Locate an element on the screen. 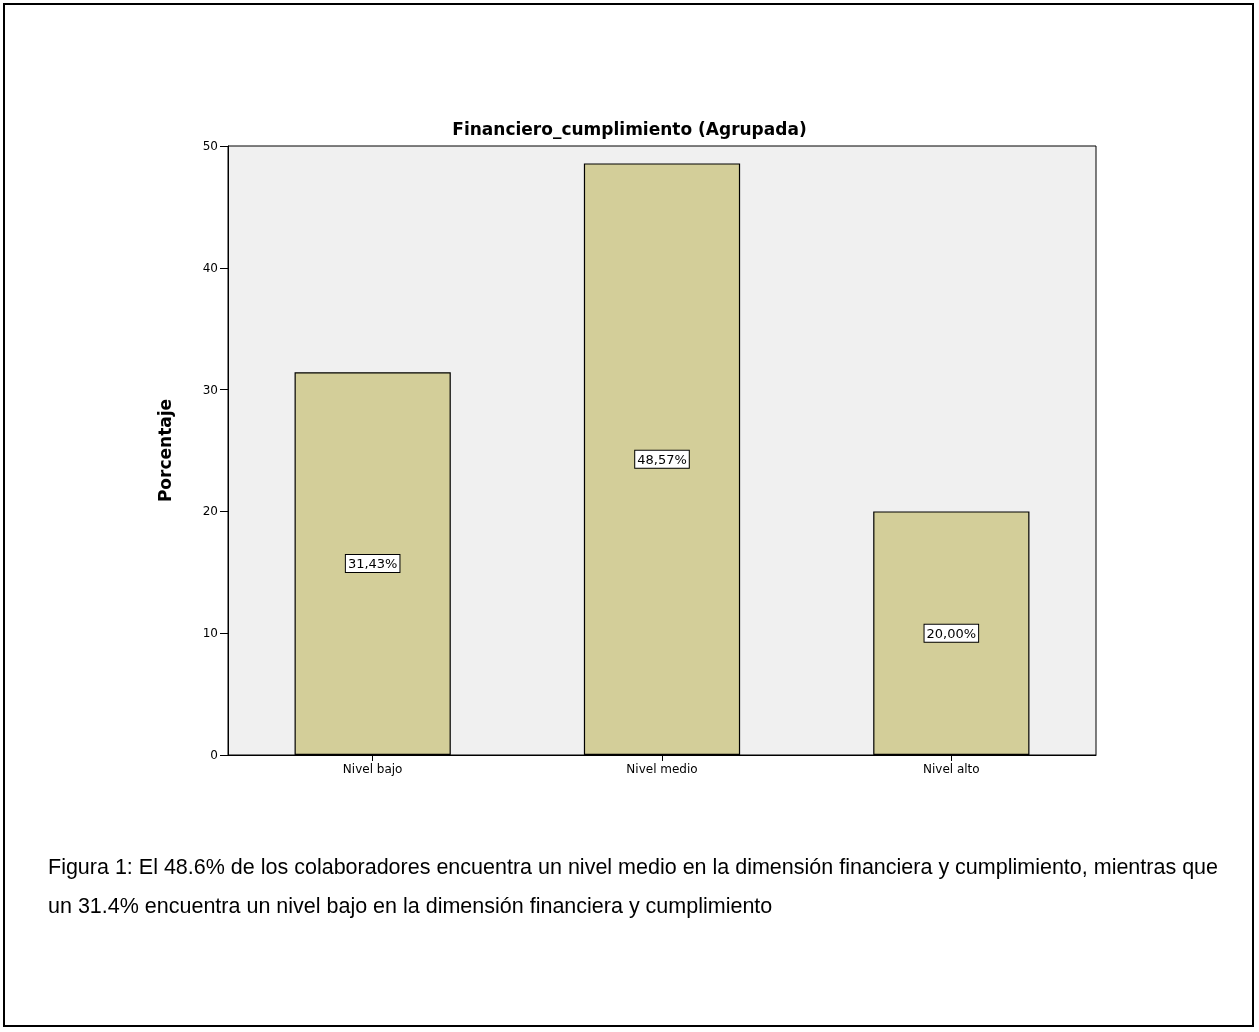 Image resolution: width=1259 pixels, height=1032 pixels. y-tick-label: 40 is located at coordinates (210, 267).